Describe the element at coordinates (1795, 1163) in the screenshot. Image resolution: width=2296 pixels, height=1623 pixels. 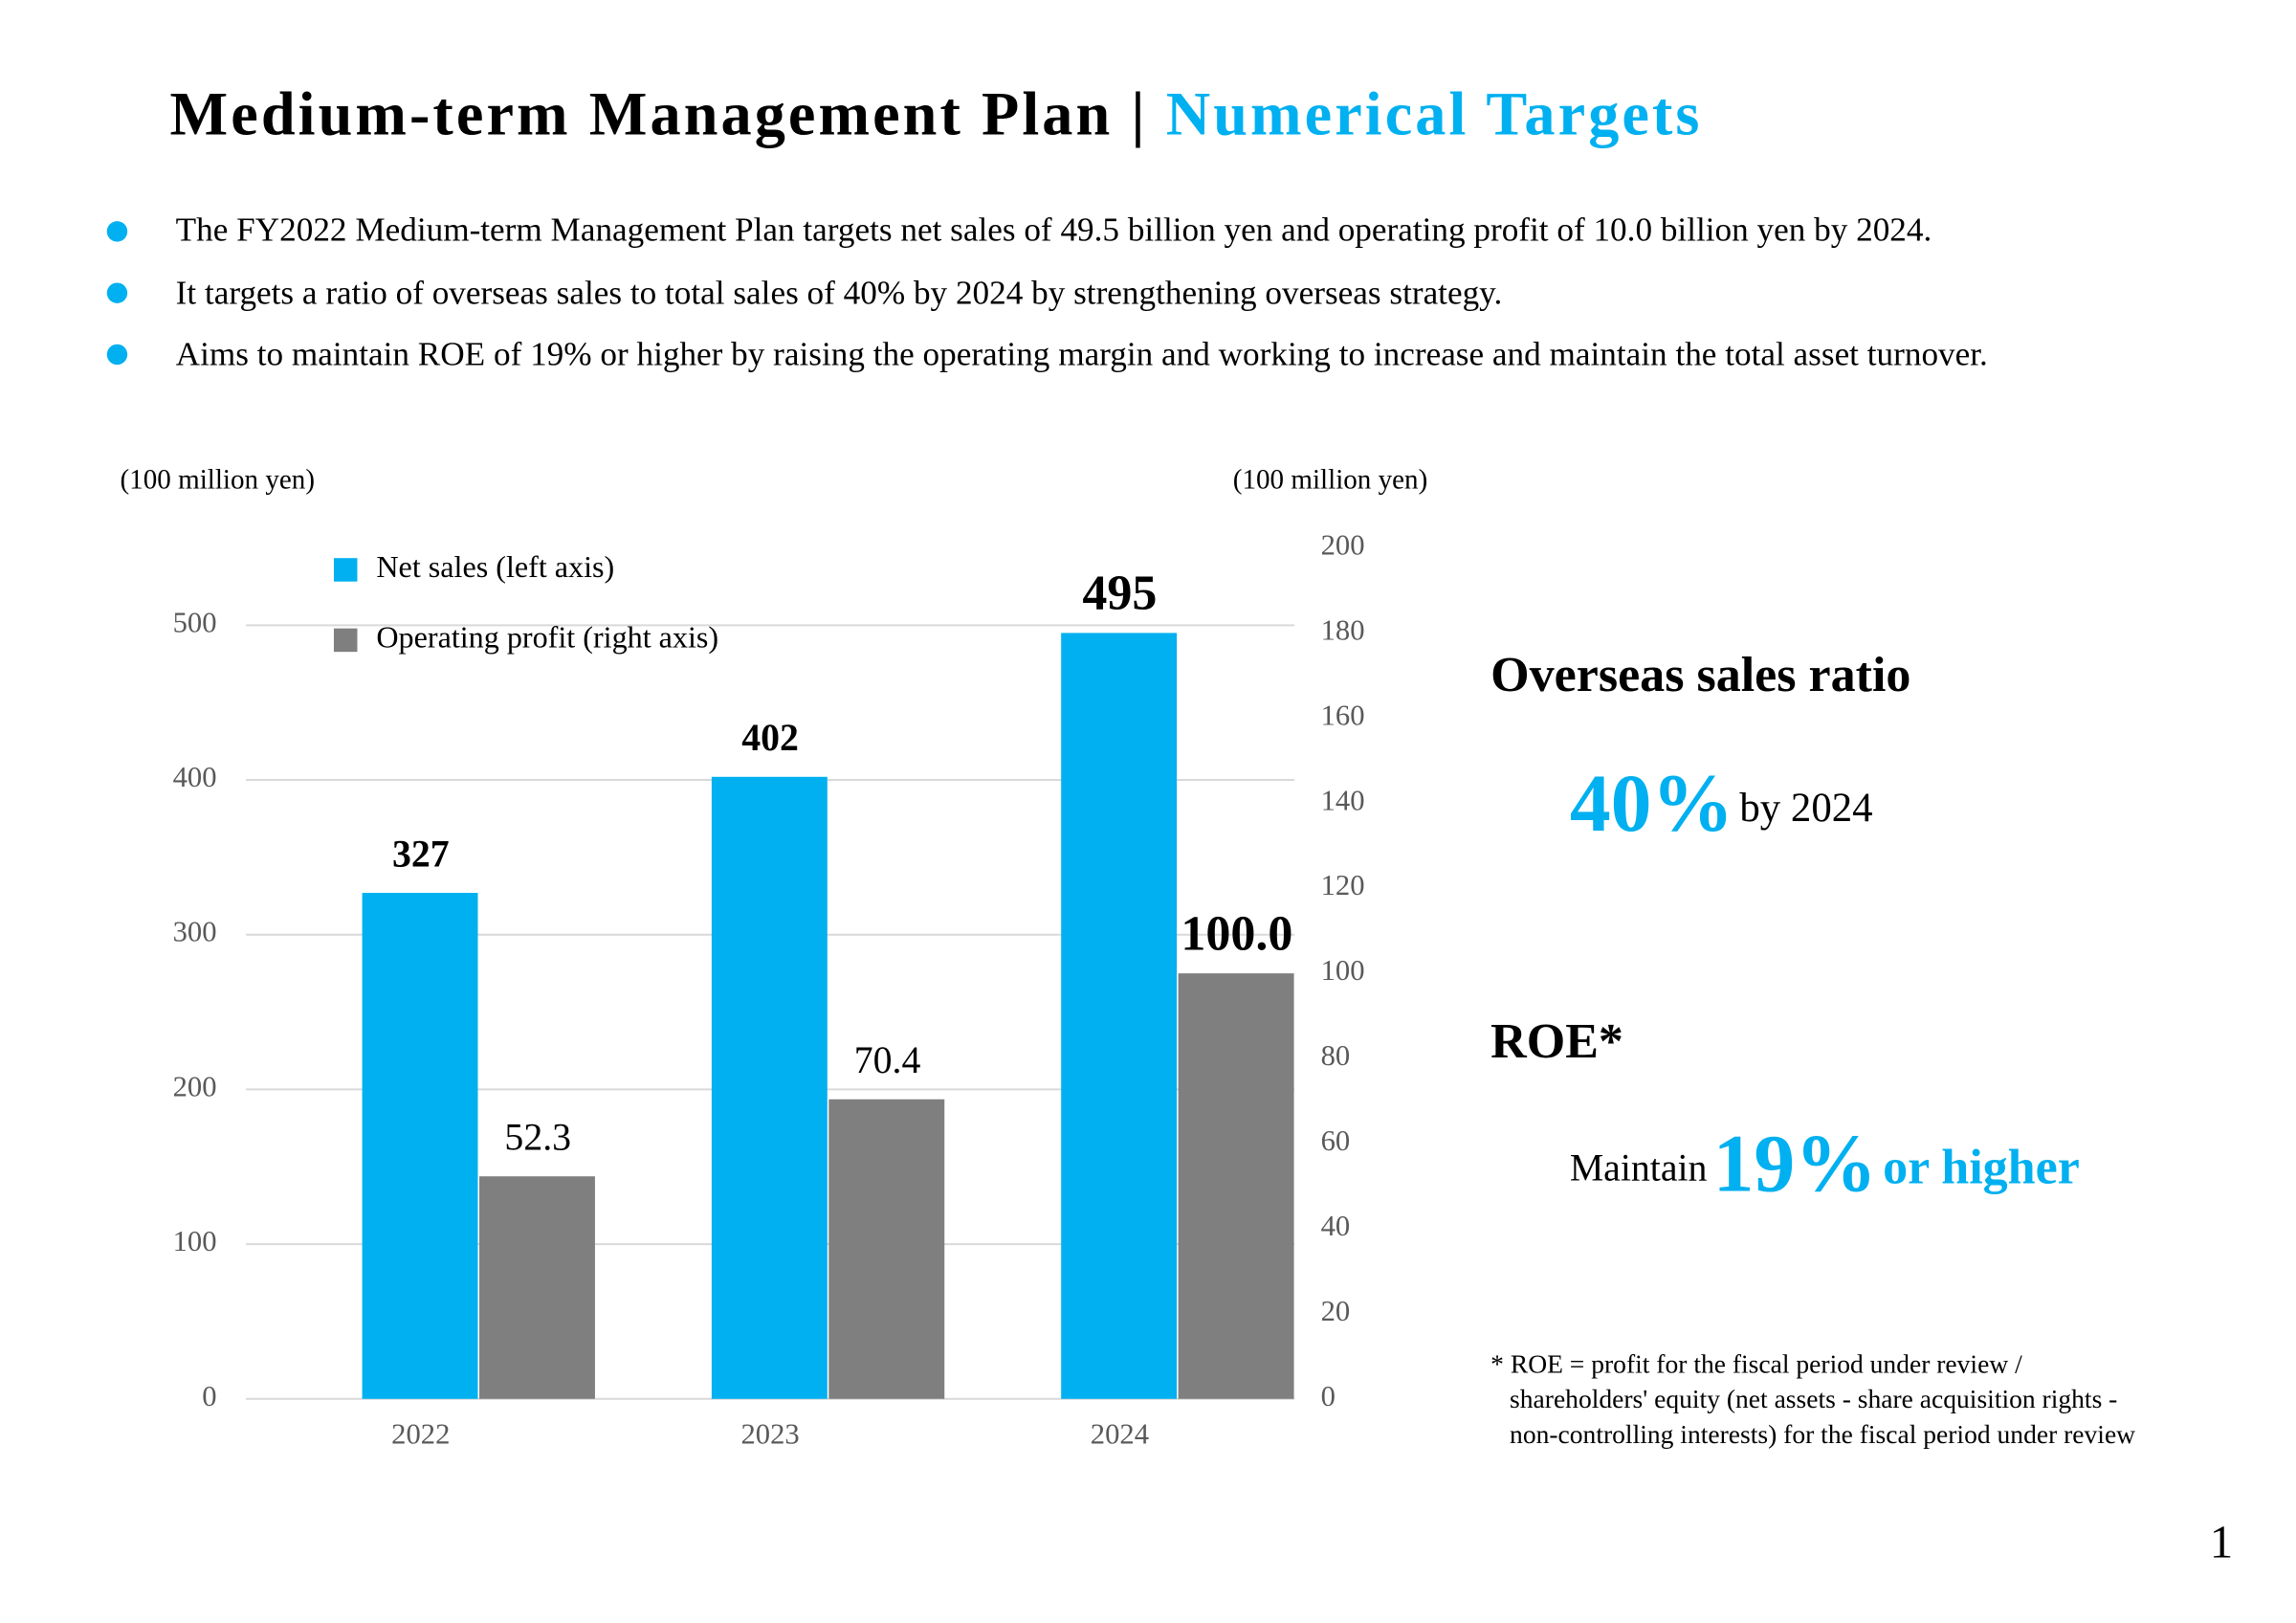
I see `target-value: 19%` at that location.